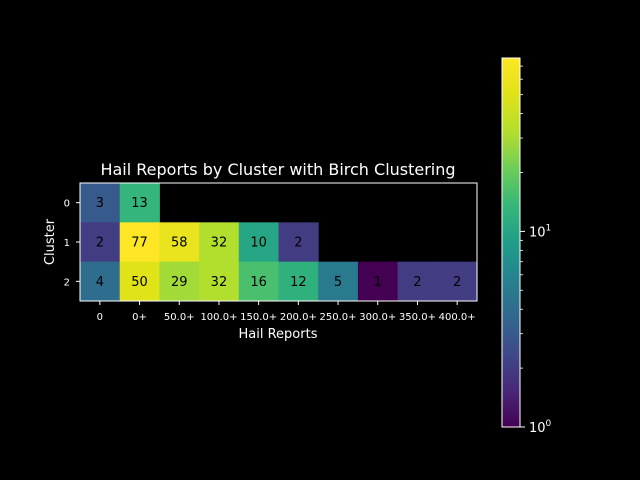 The width and height of the screenshot is (640, 480). I want to click on heatmap-cell-r1-c4, so click(258, 242).